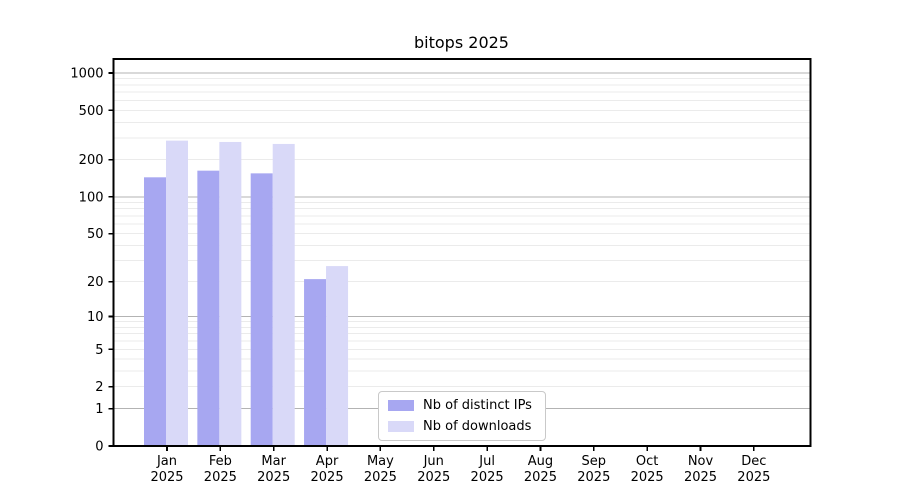  I want to click on x-tick-label: Jun 2025, so click(433, 469).